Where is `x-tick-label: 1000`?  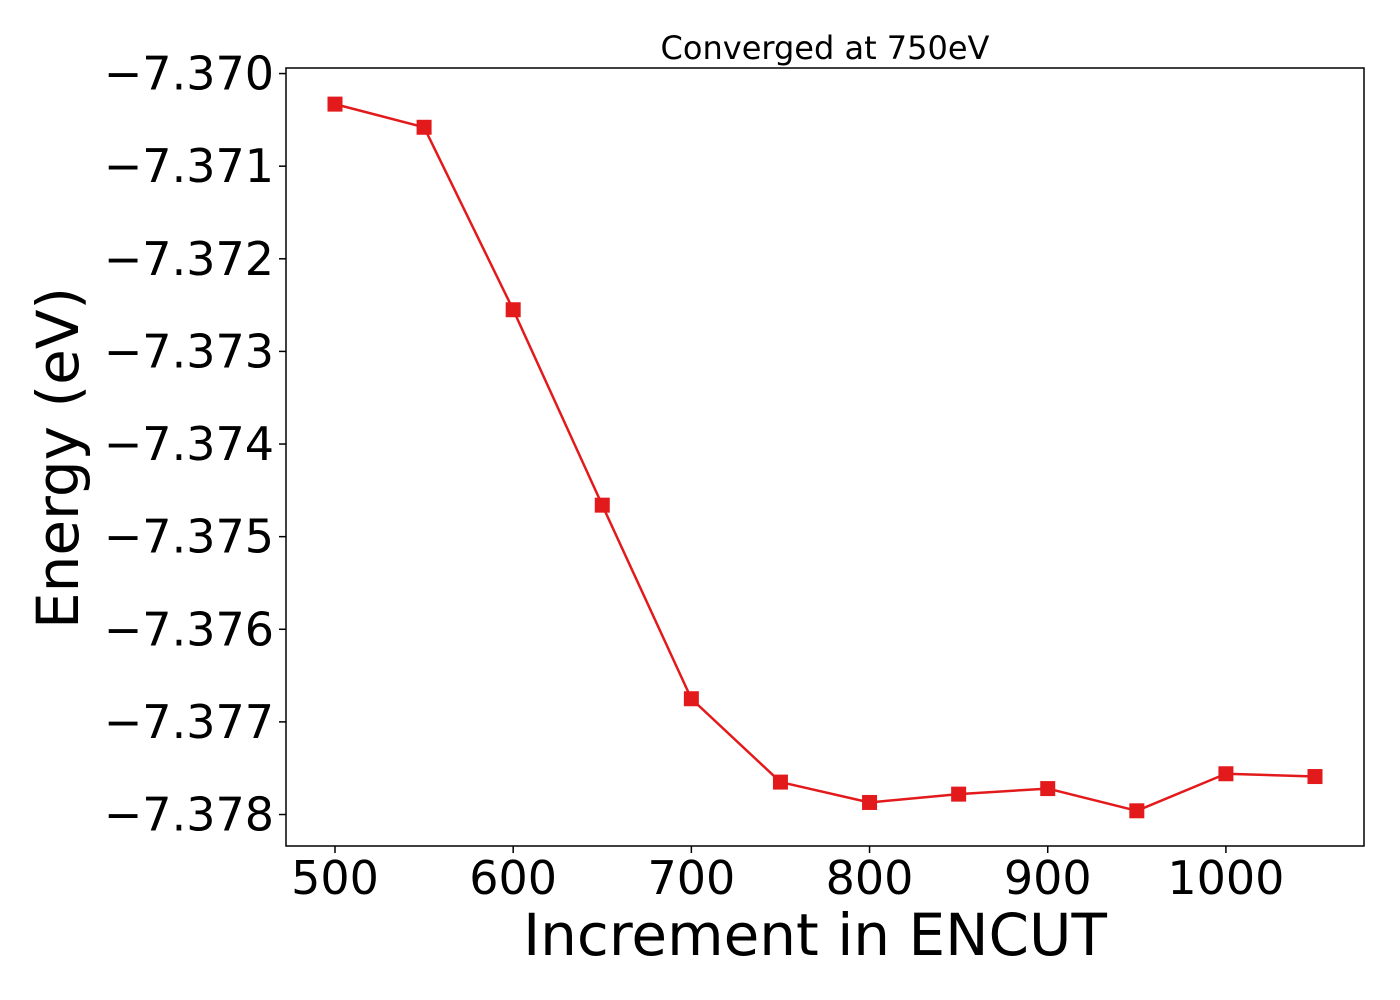 x-tick-label: 1000 is located at coordinates (1225, 878).